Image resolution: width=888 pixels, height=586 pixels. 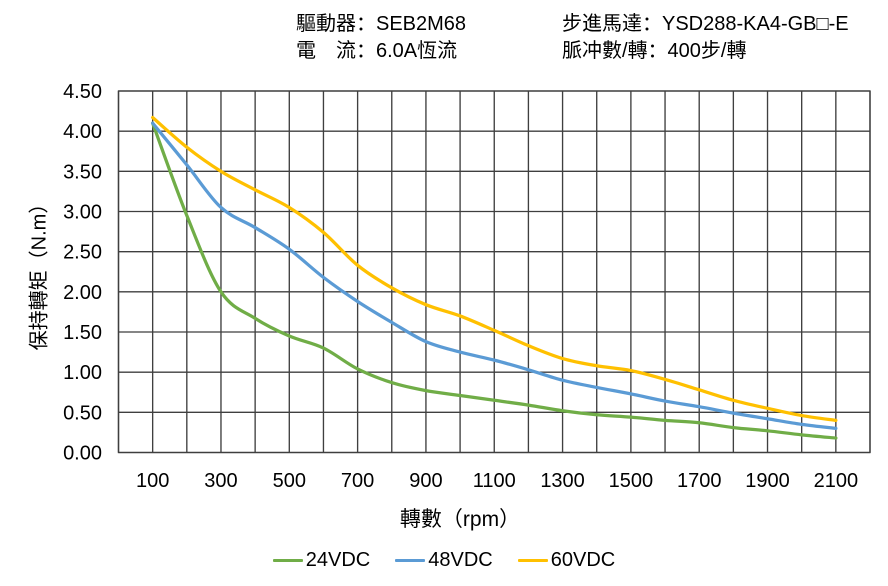 What do you see at coordinates (220, 481) in the screenshot?
I see `x-tick-label: 300` at bounding box center [220, 481].